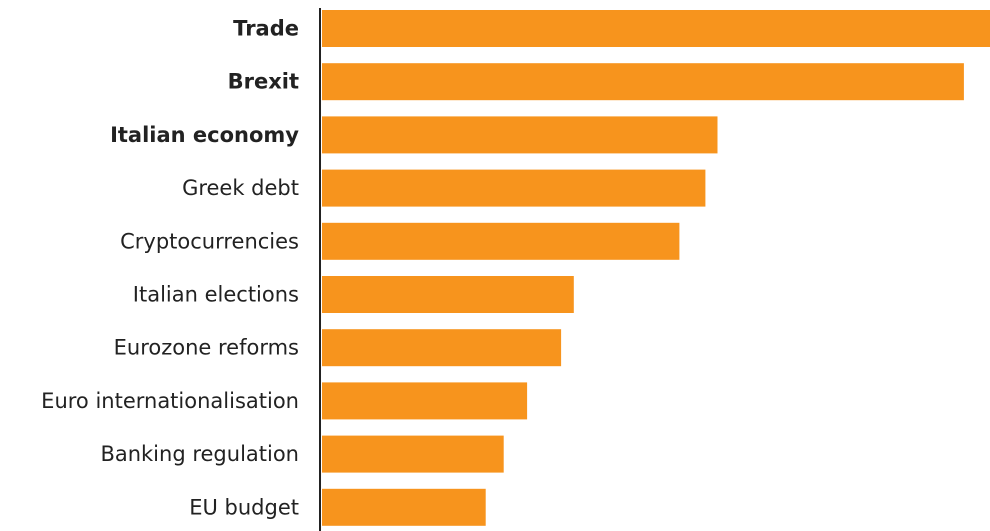  What do you see at coordinates (514, 188) in the screenshot?
I see `bar-greek-debt` at bounding box center [514, 188].